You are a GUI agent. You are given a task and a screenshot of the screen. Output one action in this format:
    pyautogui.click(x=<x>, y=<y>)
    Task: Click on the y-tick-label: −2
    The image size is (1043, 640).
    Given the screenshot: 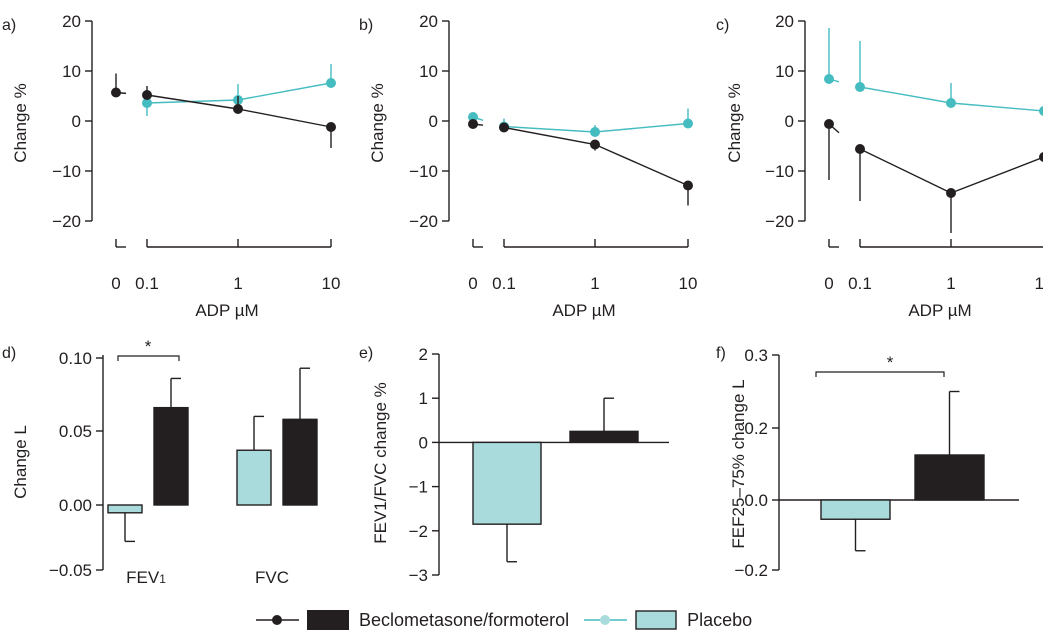 What is the action you would take?
    pyautogui.click(x=418, y=531)
    